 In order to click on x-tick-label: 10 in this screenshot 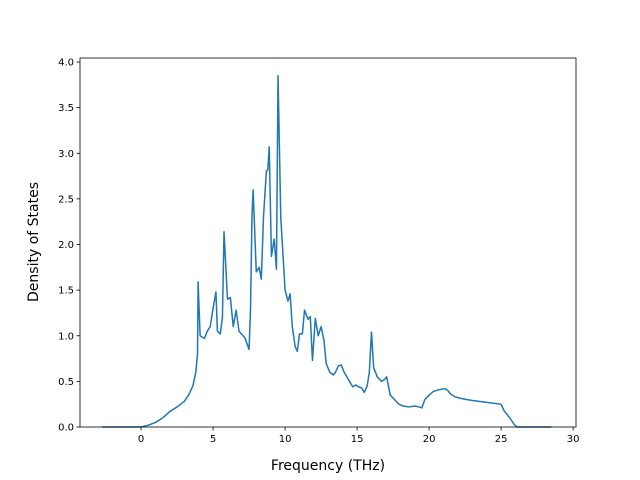, I will do `click(285, 439)`.